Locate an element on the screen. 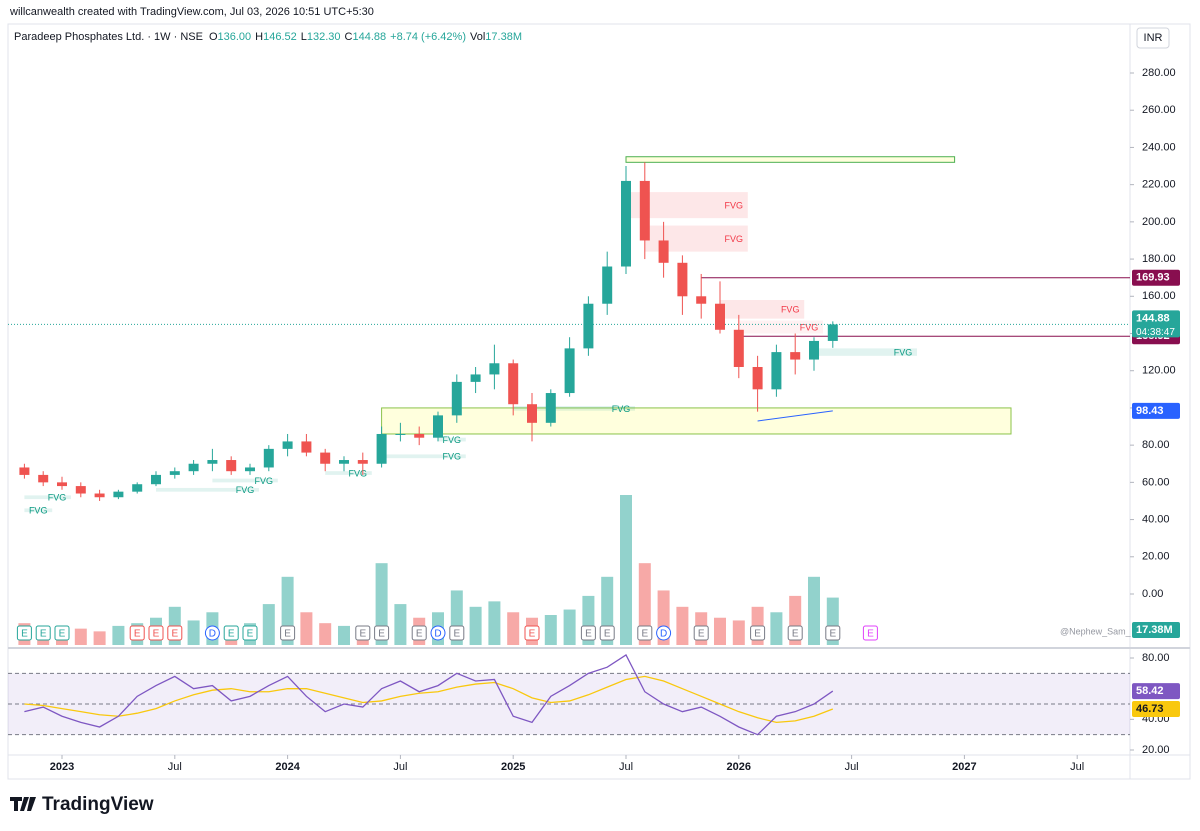  currency-box is located at coordinates (1153, 38).